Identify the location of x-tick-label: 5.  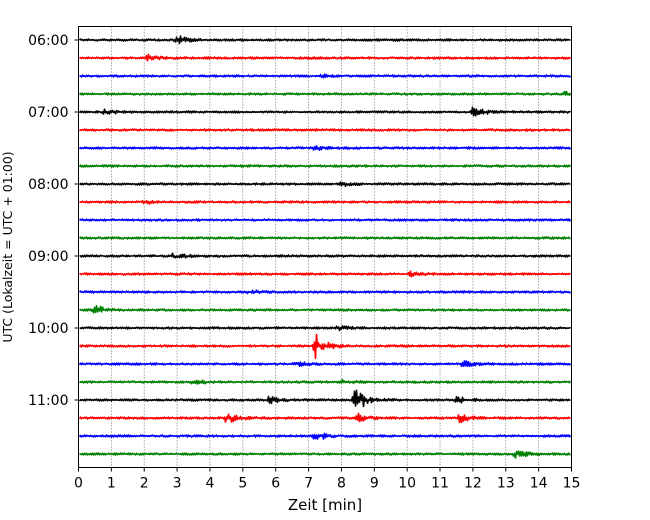
(242, 484).